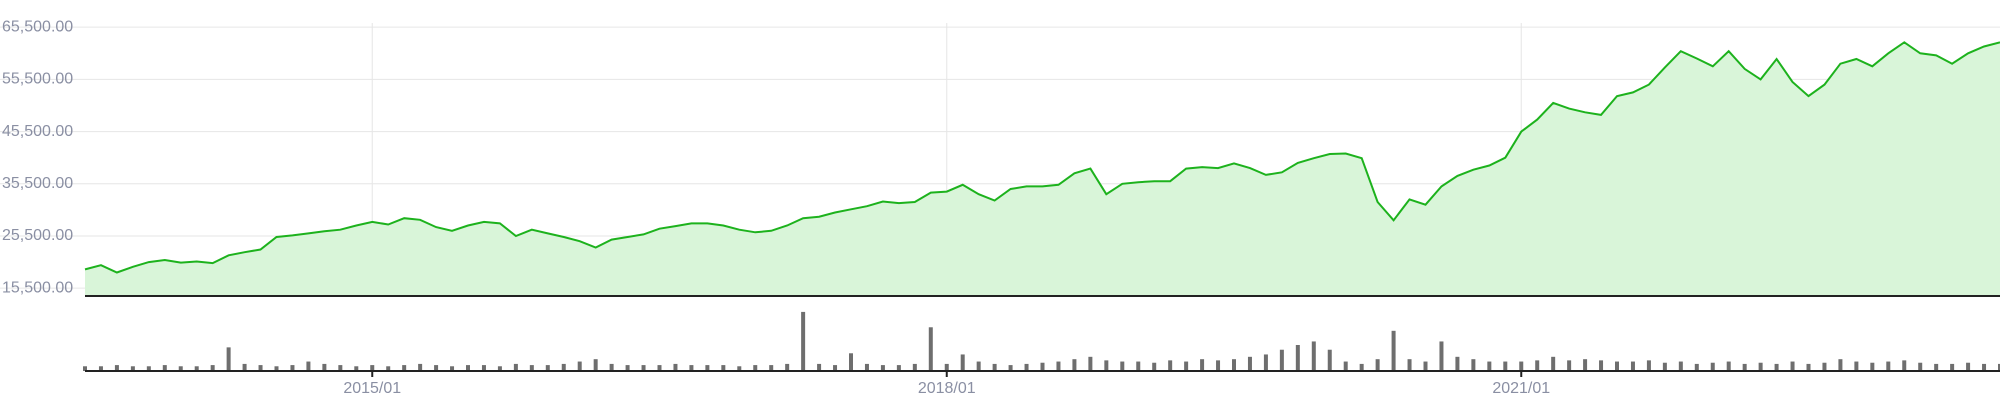  Describe the element at coordinates (37, 26) in the screenshot. I see `y-tick-label: 65,500.00` at that location.